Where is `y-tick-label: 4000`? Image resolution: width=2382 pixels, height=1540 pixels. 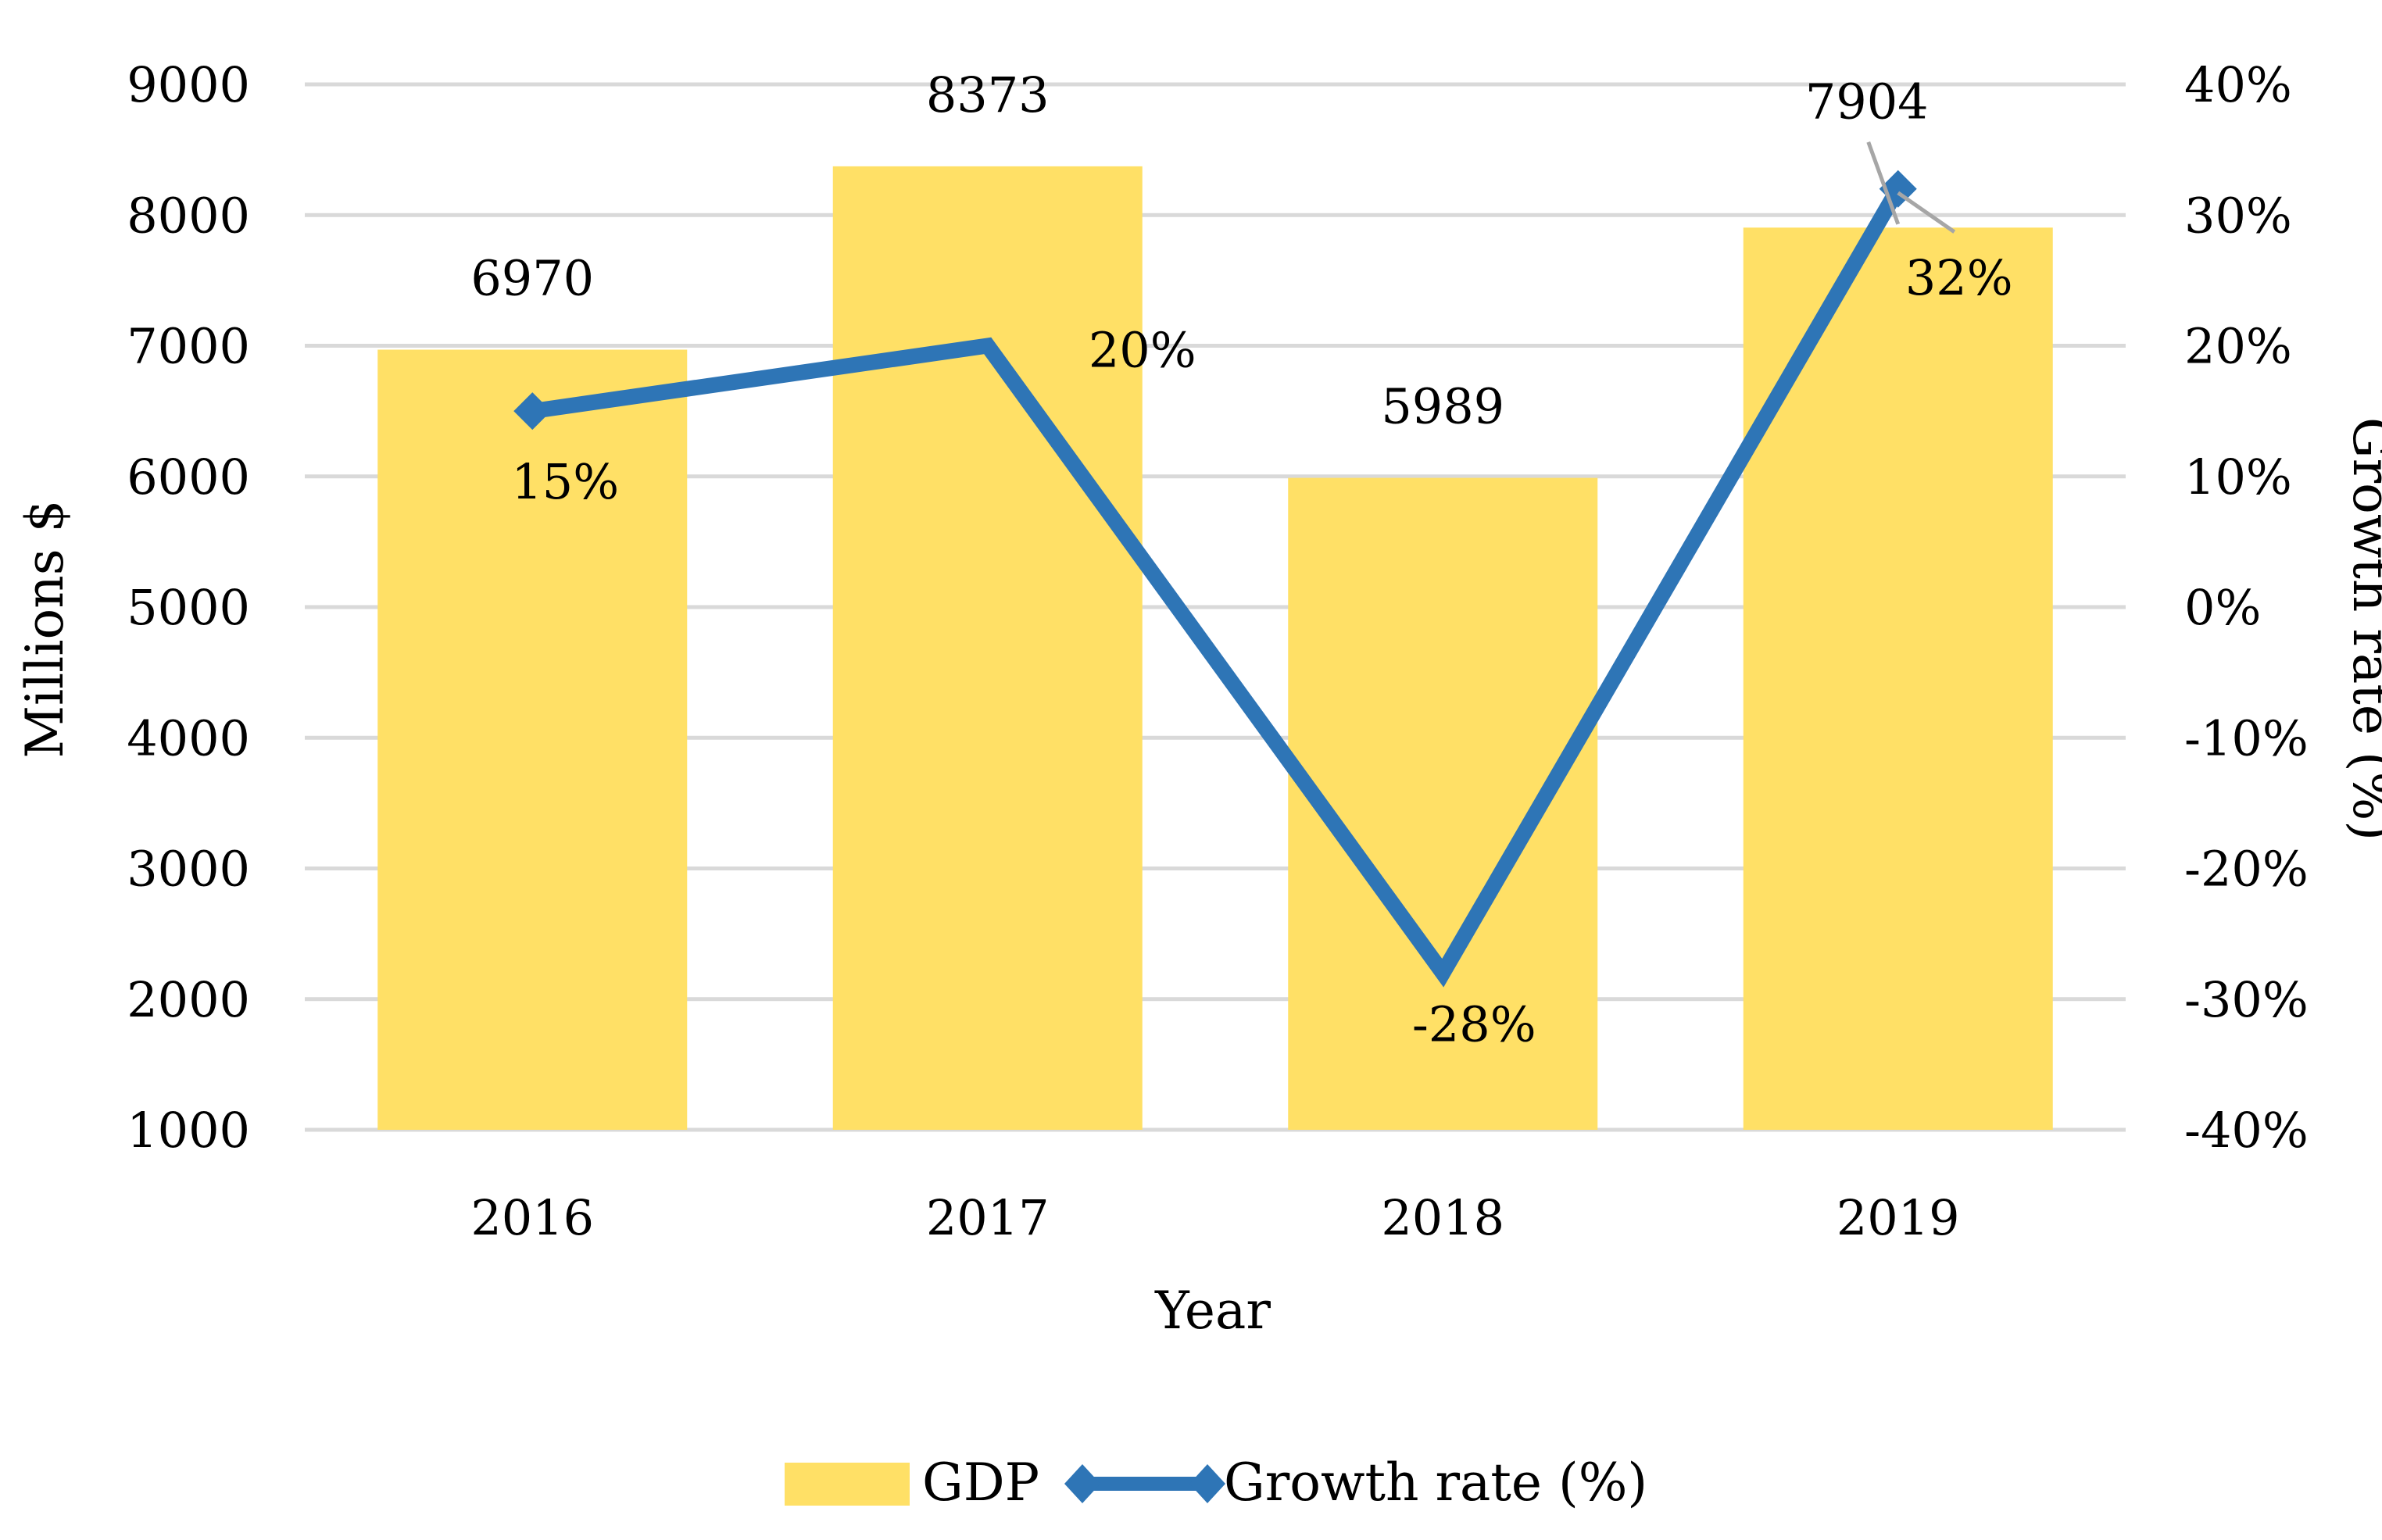 y-tick-label: 4000 is located at coordinates (189, 737).